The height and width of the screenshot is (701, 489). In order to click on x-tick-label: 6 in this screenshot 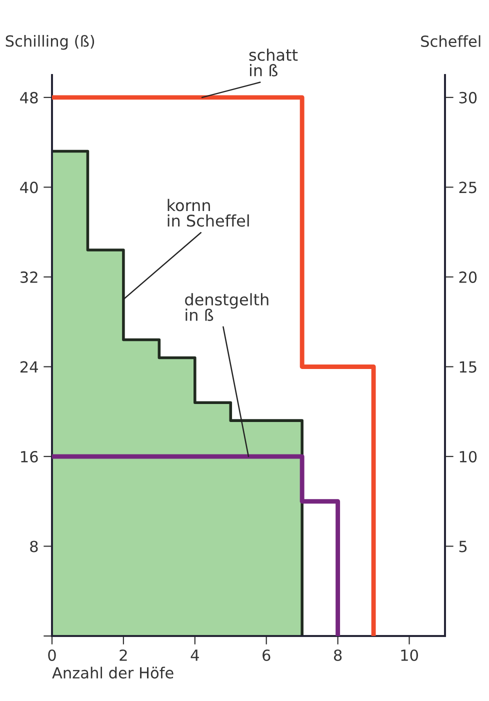, I will do `click(266, 655)`.